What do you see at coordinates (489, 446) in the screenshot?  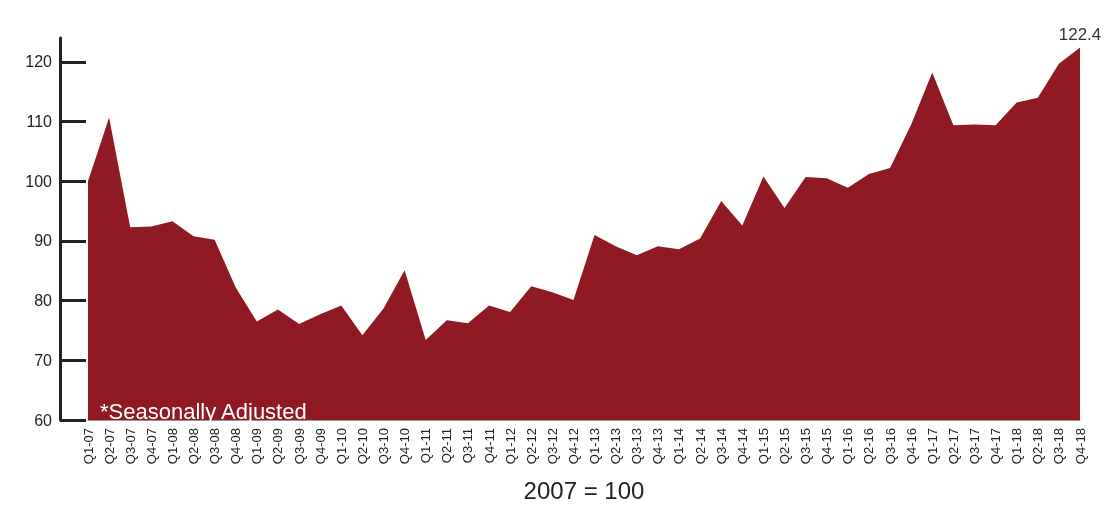 I see `x-tick-label: Q4-11` at bounding box center [489, 446].